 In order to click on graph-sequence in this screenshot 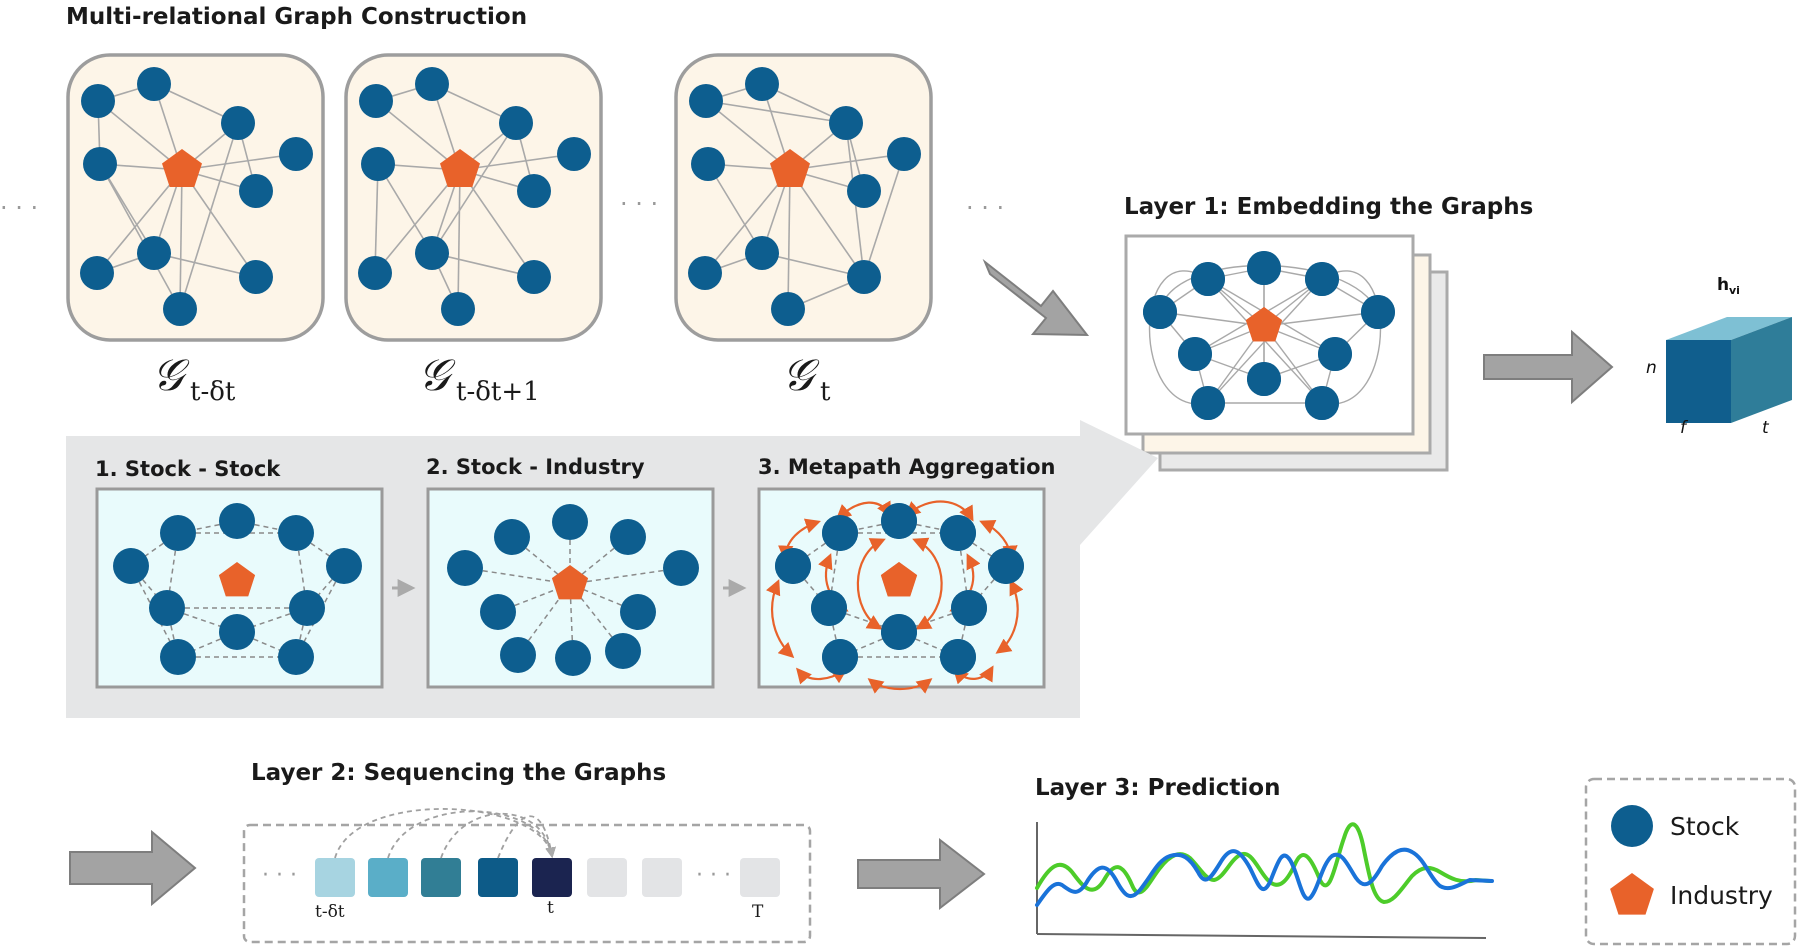, I will do `click(547, 852)`.